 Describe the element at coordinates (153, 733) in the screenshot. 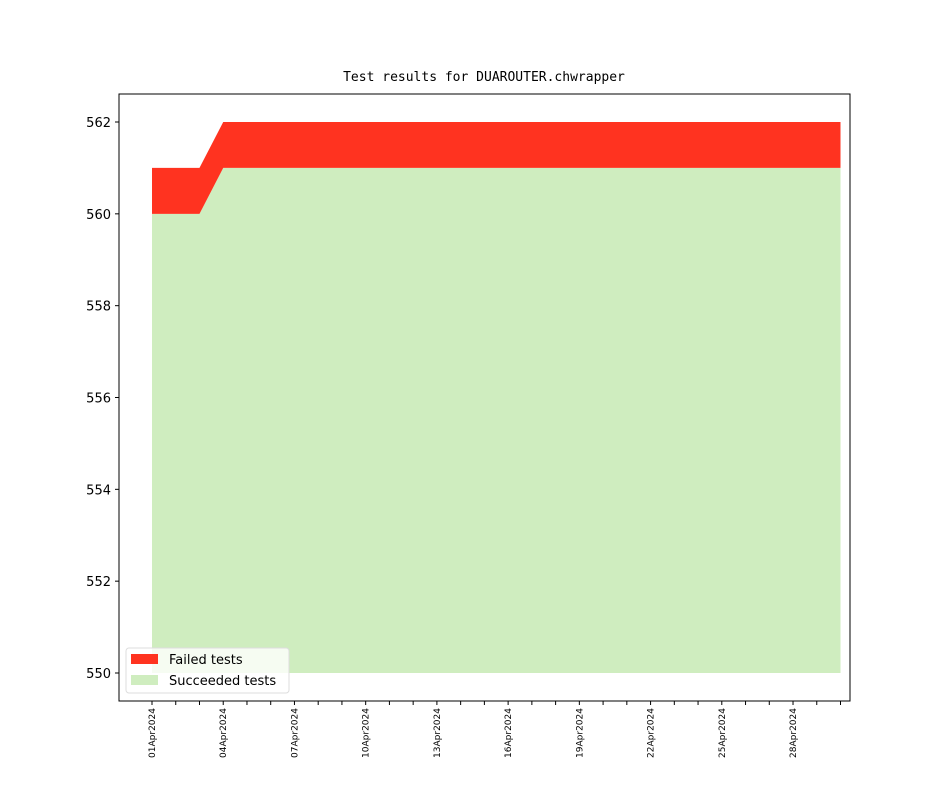

I see `x-tick-label: 01Apr2024` at that location.